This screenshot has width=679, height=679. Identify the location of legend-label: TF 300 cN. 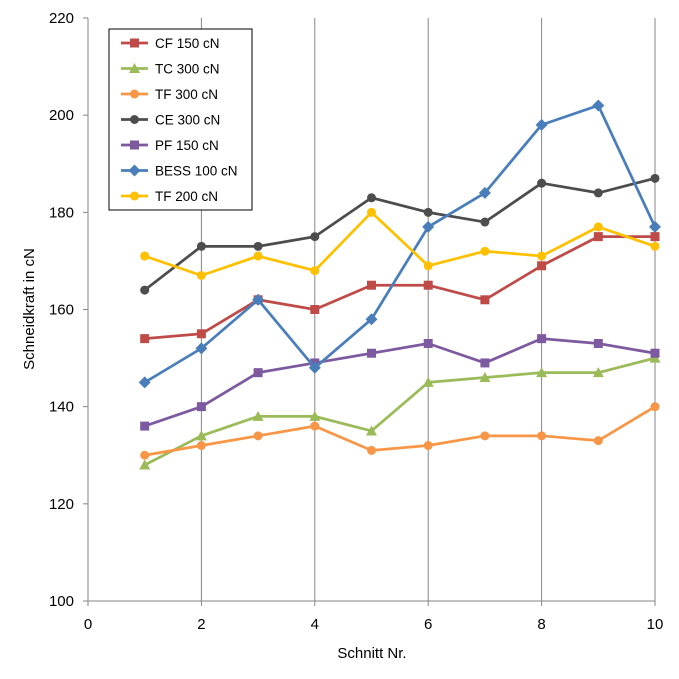
(186, 94).